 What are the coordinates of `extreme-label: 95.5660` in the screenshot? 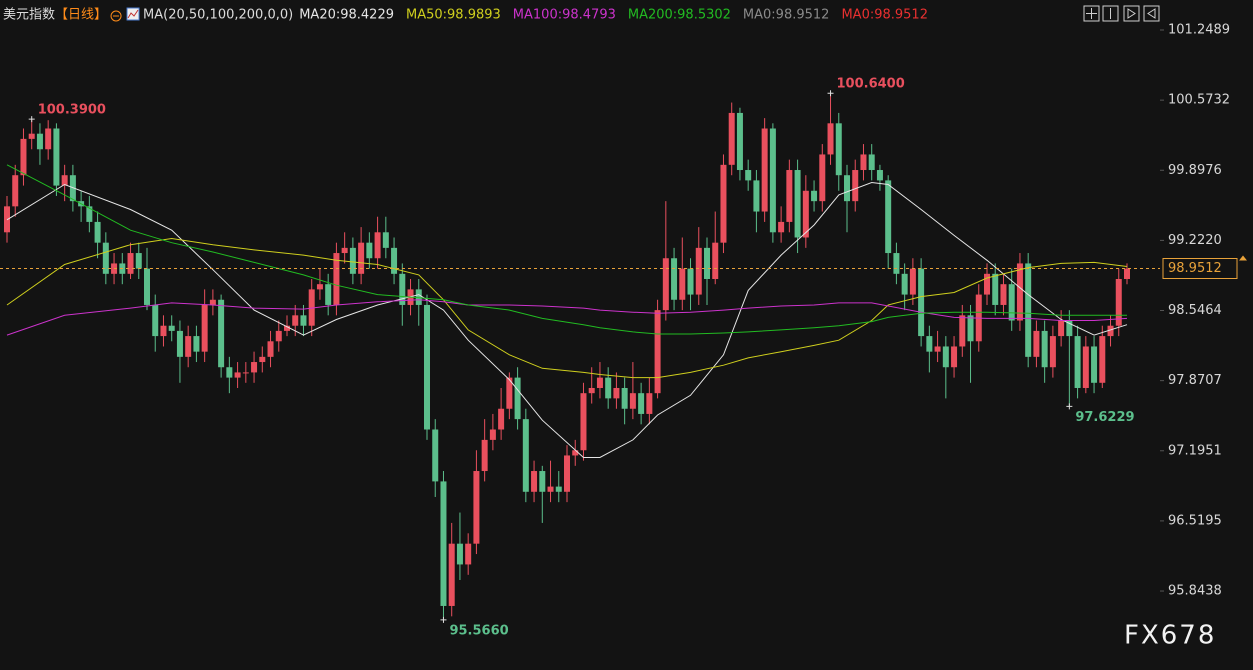 It's located at (478, 630).